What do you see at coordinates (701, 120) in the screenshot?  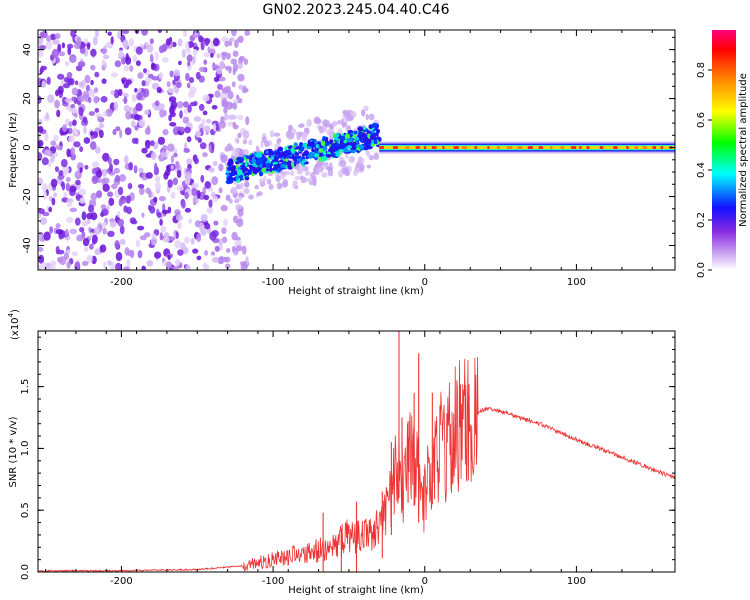 I see `colorbar-tick-label: 0.6` at bounding box center [701, 120].